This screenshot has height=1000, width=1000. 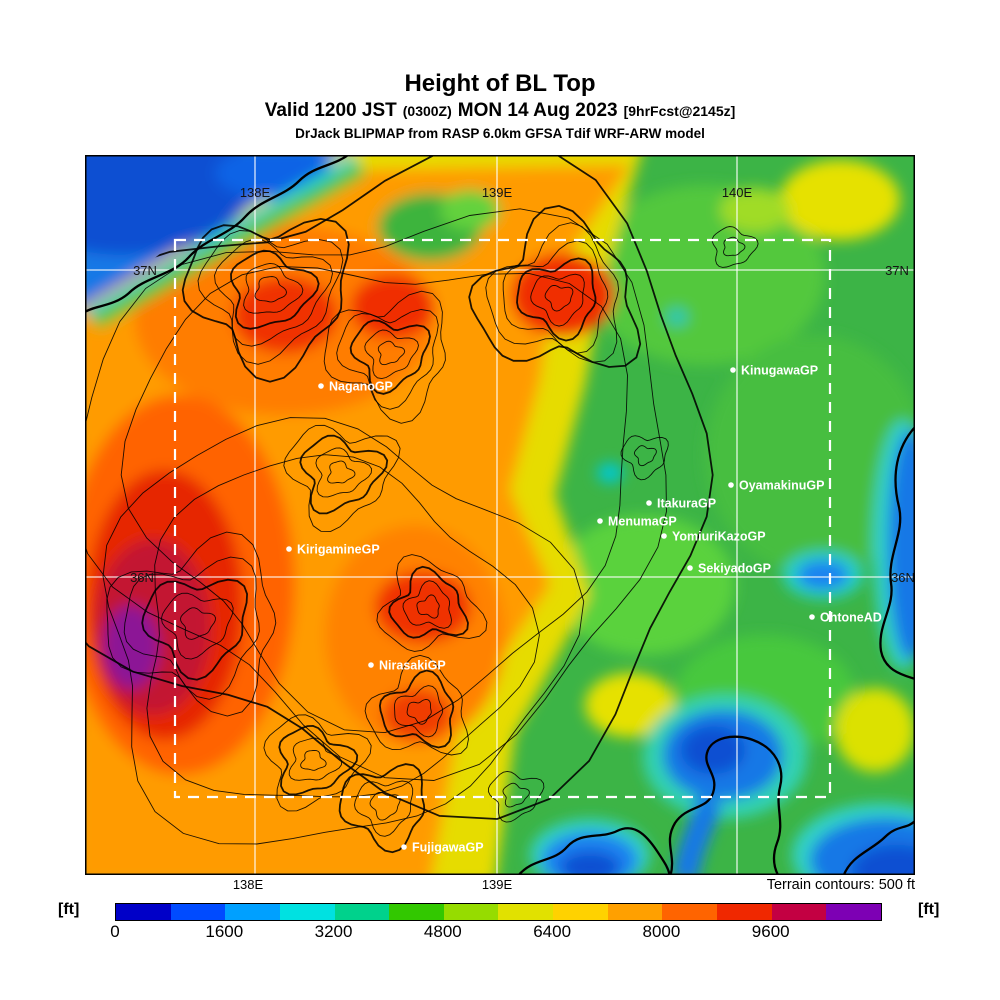 I want to click on colorbar-tick-label: 1600, so click(x=224, y=931).